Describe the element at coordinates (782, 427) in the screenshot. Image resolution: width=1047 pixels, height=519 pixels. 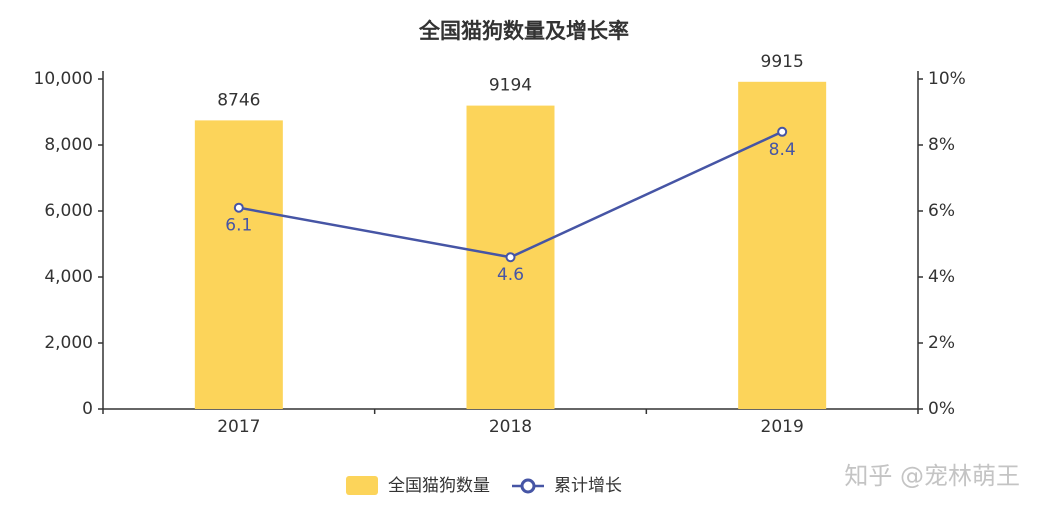
I see `x-tick-label: 2019` at that location.